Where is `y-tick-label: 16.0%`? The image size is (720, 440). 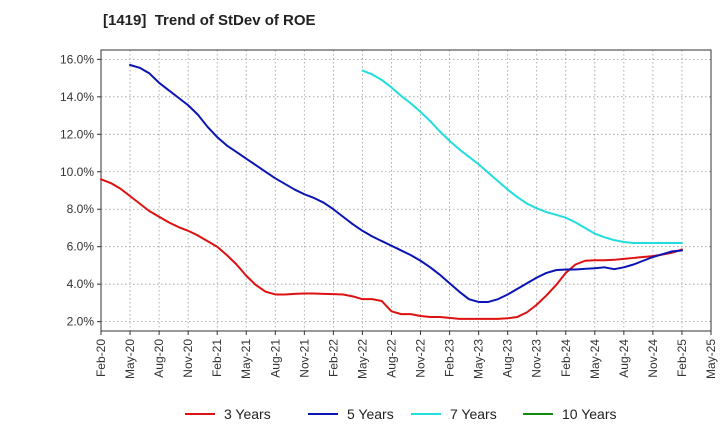 y-tick-label: 16.0% is located at coordinates (77, 59).